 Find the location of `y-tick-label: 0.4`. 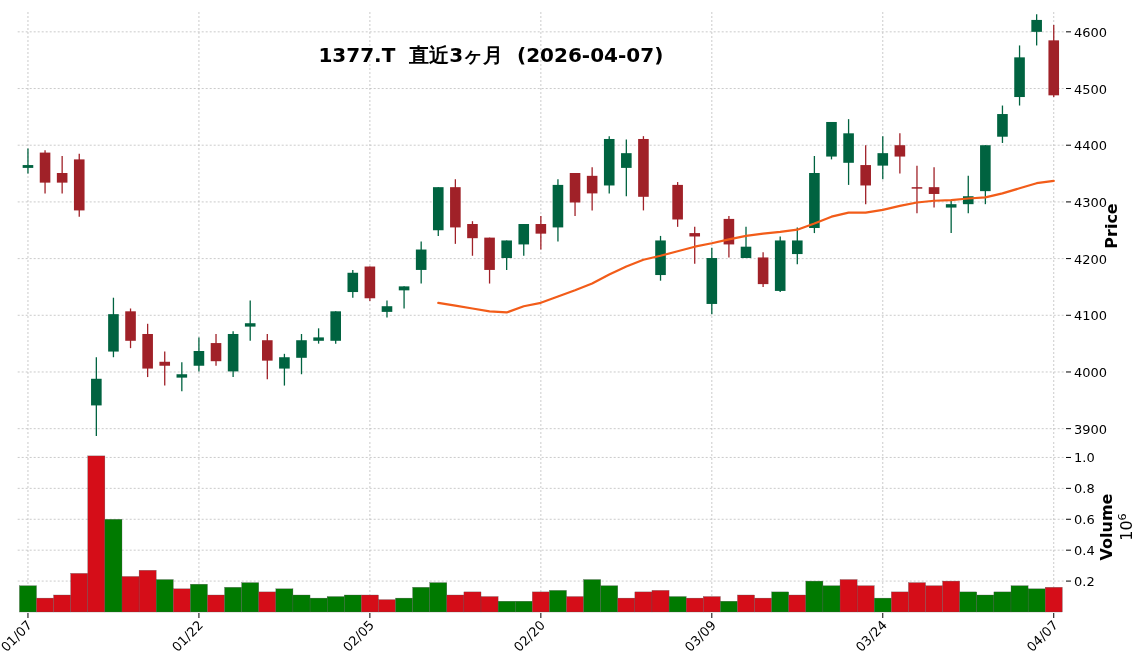

y-tick-label: 0.4 is located at coordinates (1084, 551).